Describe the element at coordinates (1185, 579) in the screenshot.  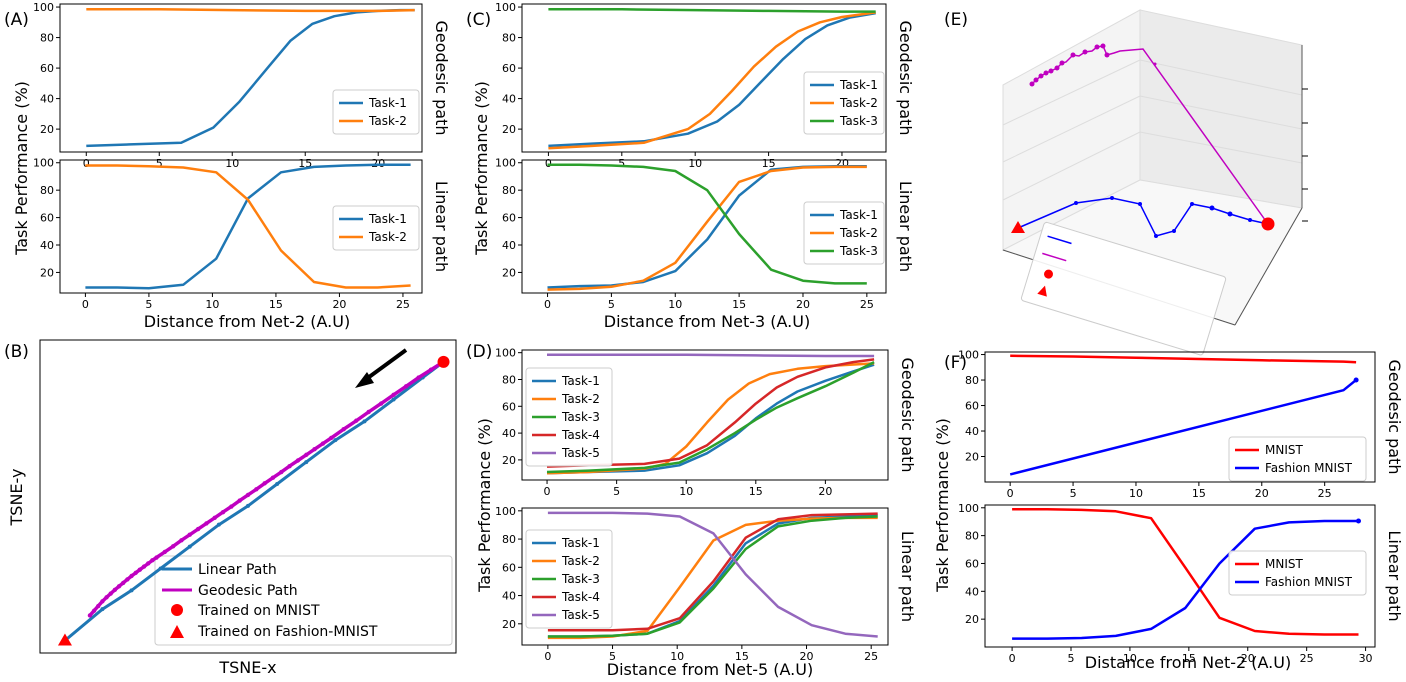
I see `series-line-fashion-mnist` at that location.